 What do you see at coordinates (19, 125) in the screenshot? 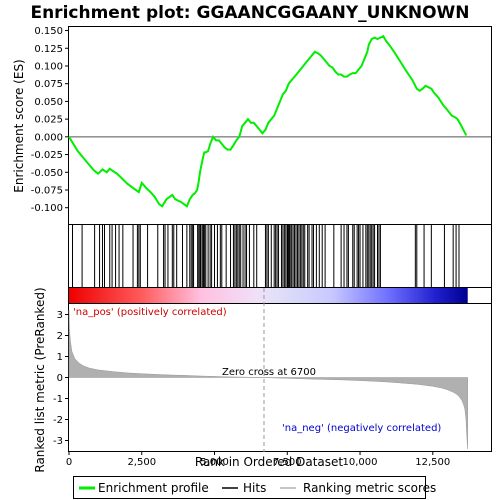
I see `es-y-axis-label: Enrichment score (ES)` at bounding box center [19, 125].